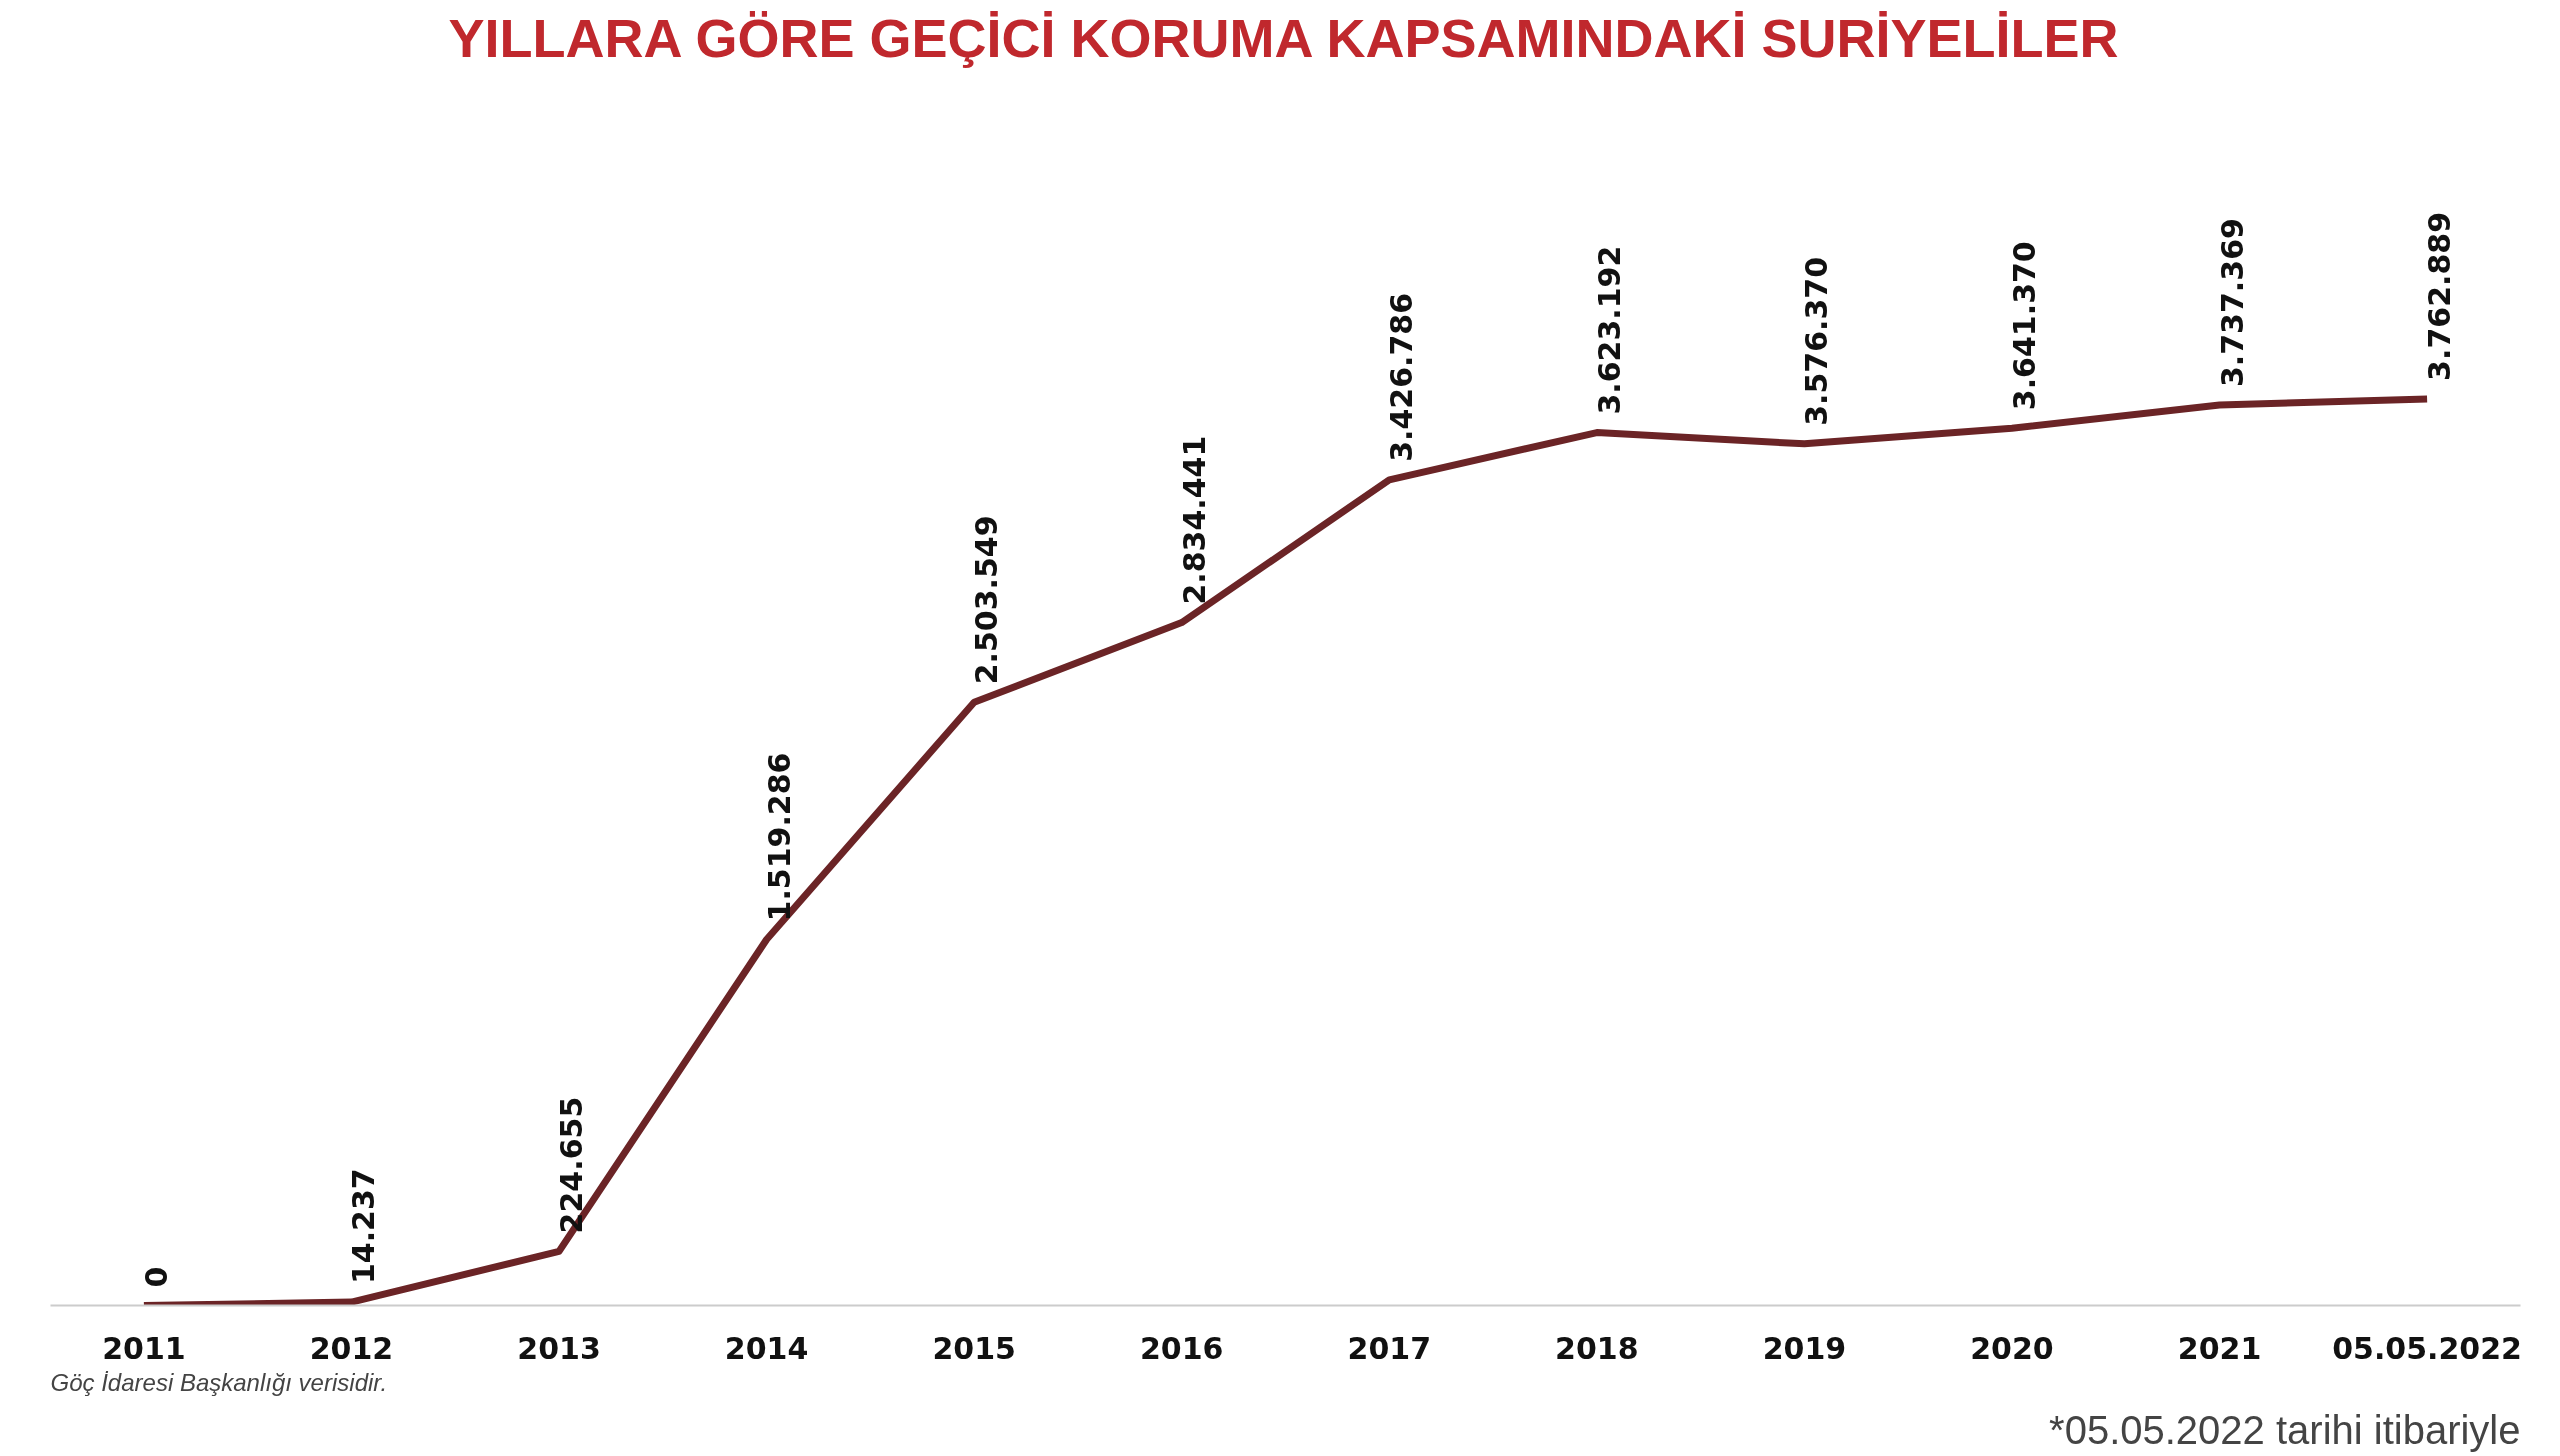 This screenshot has height=1456, width=2560. Describe the element at coordinates (2024, 326) in the screenshot. I see `data-label: 3.641.370` at that location.